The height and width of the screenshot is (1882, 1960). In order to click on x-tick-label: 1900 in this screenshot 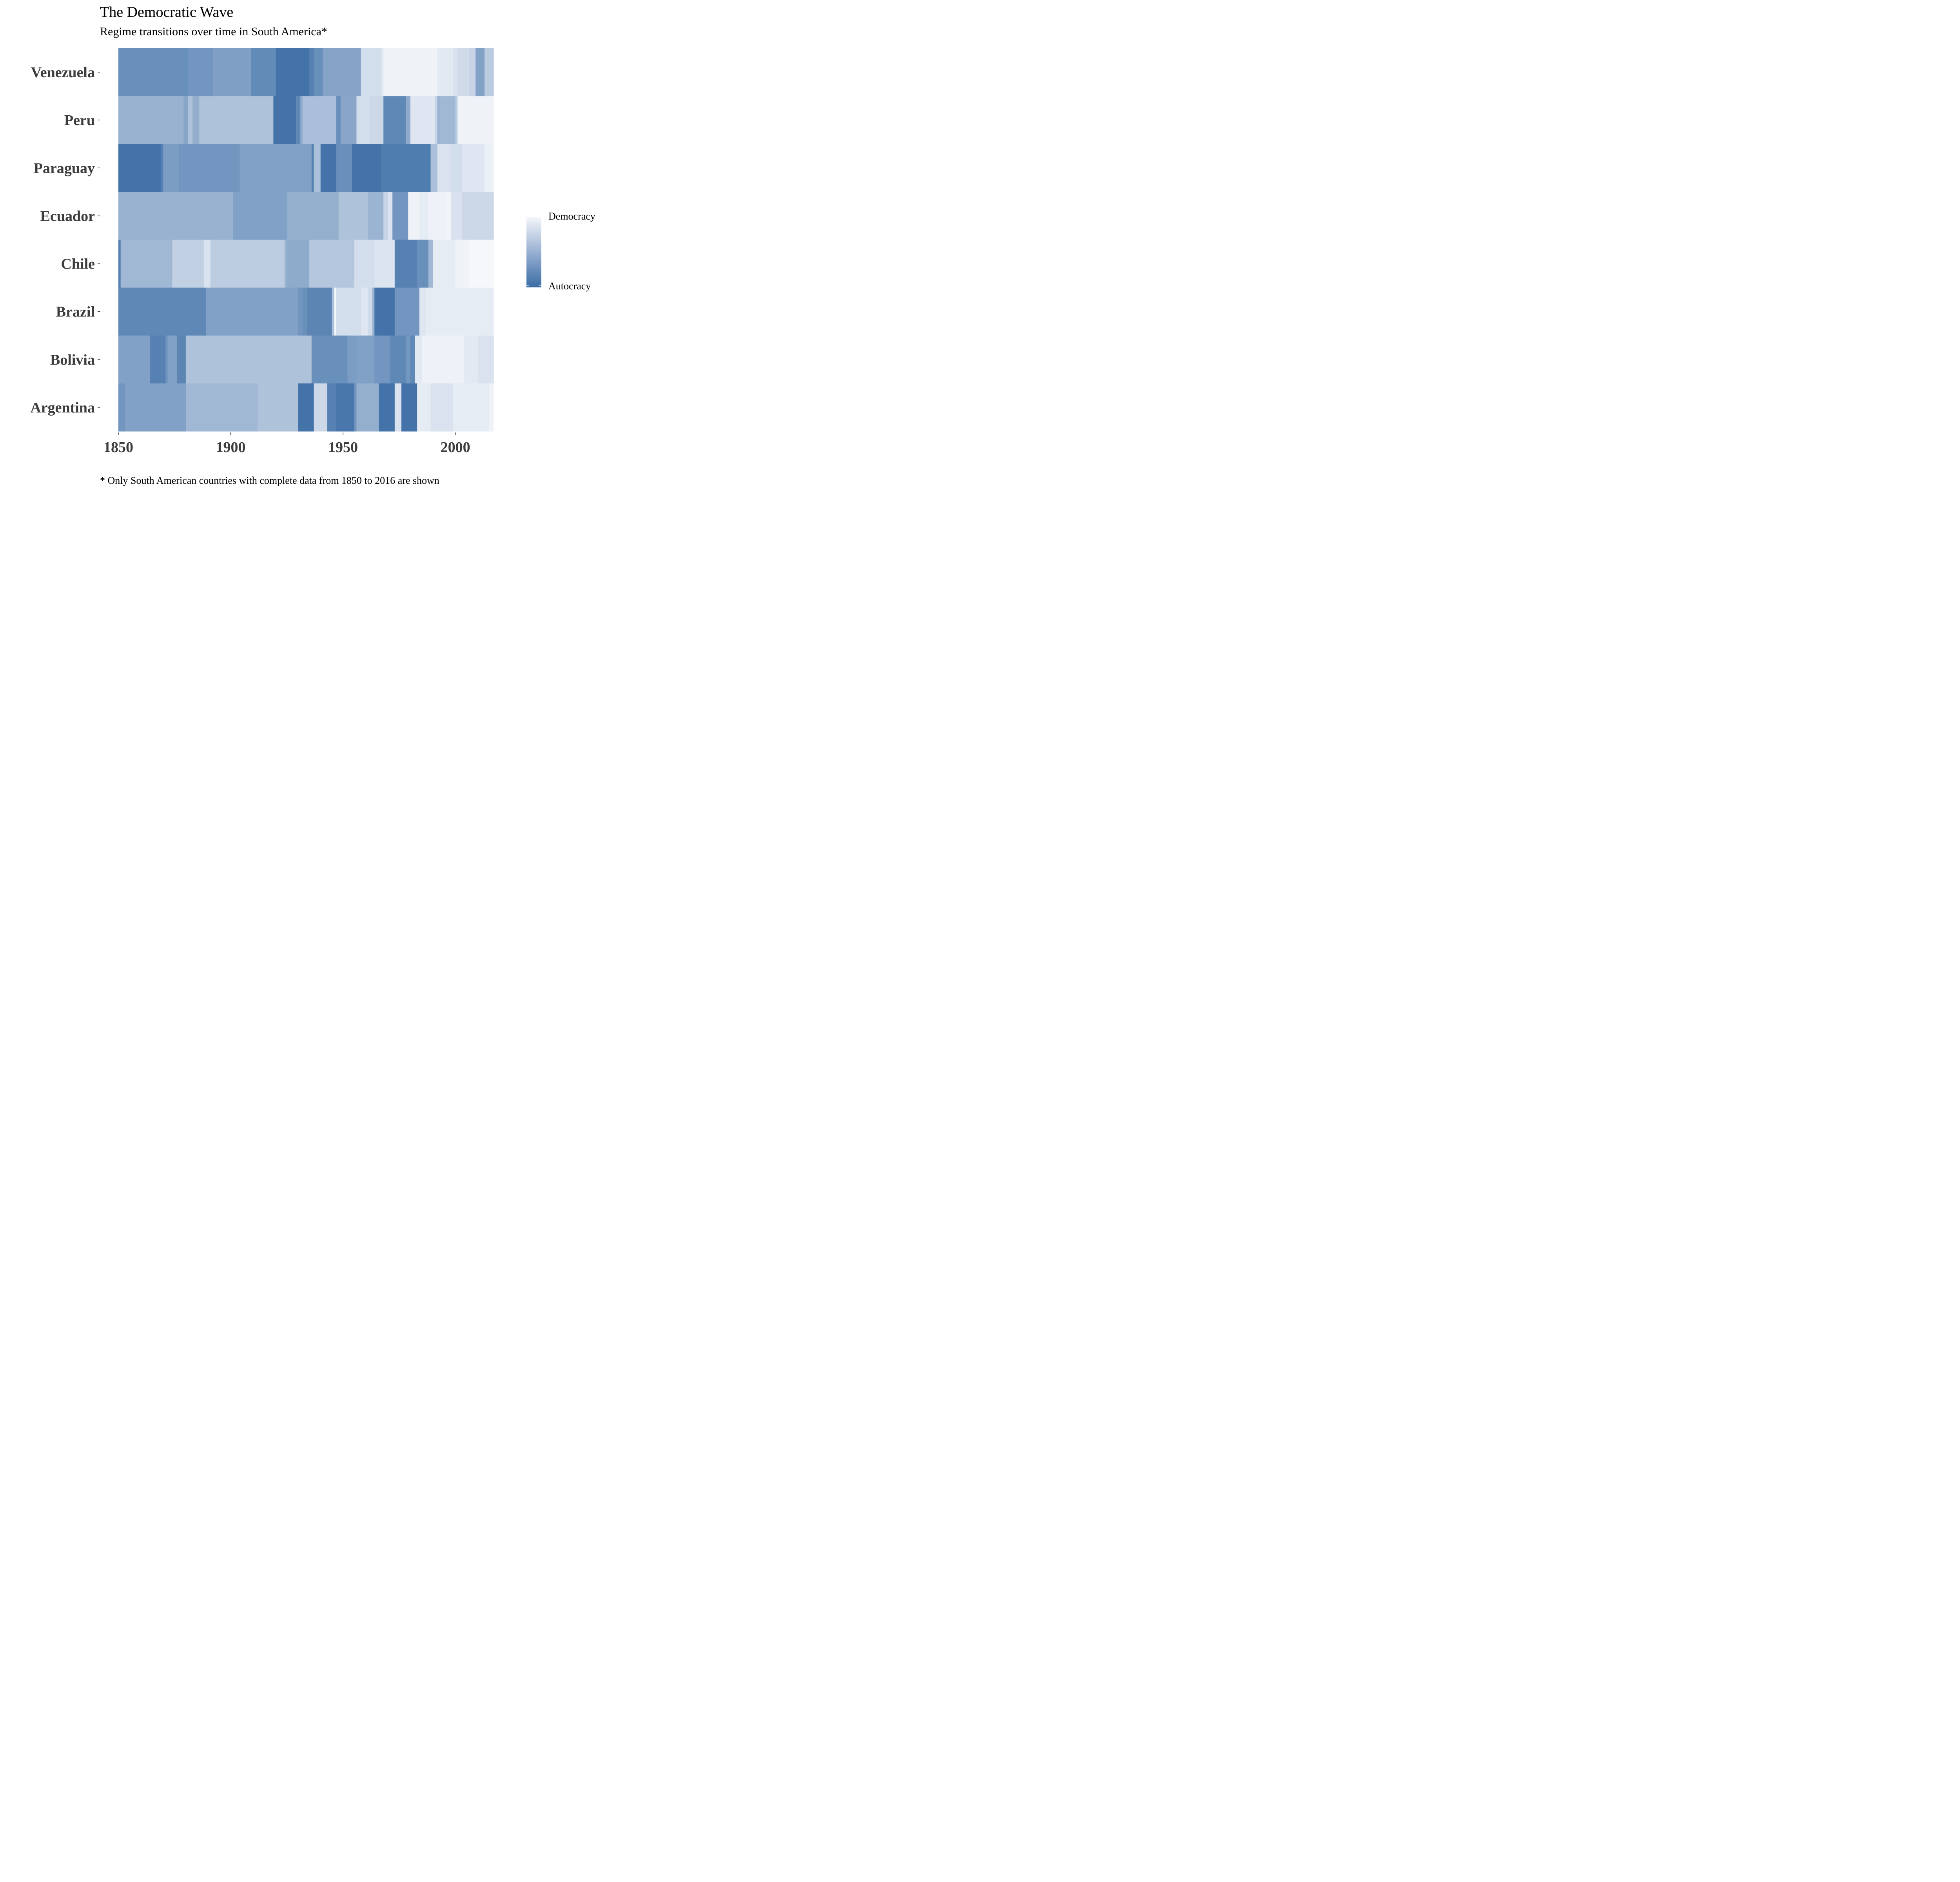, I will do `click(231, 447)`.